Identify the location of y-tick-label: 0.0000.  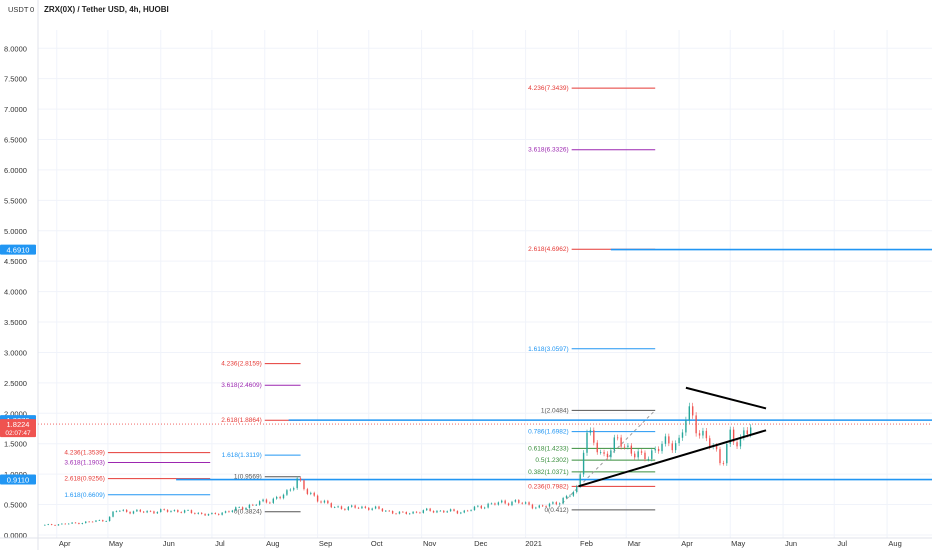
(15, 535).